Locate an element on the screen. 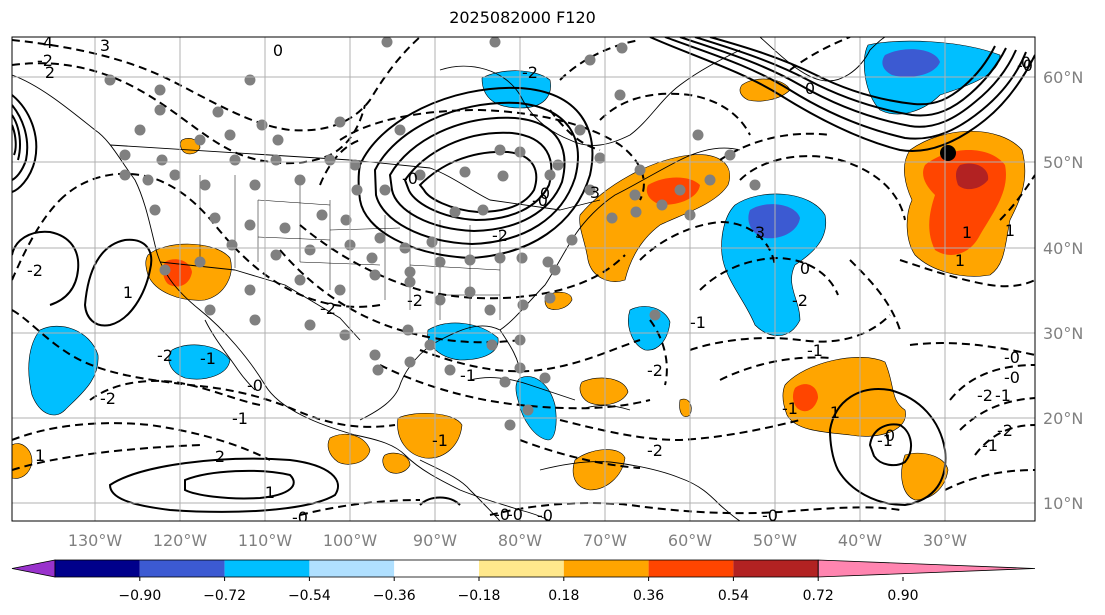  lon-tick-label: 40°W is located at coordinates (860, 540).